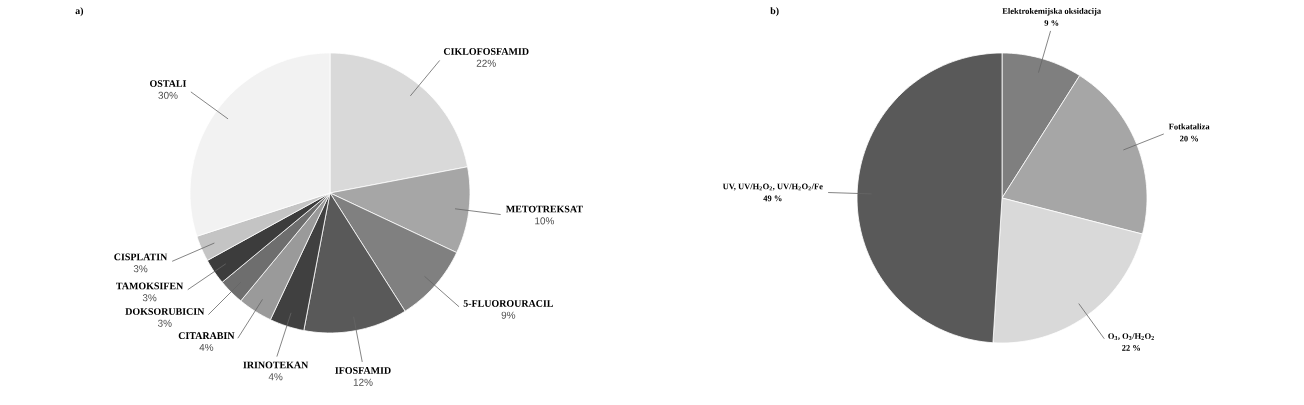 This screenshot has height=405, width=1304. I want to click on data-label: 30%, so click(168, 95).